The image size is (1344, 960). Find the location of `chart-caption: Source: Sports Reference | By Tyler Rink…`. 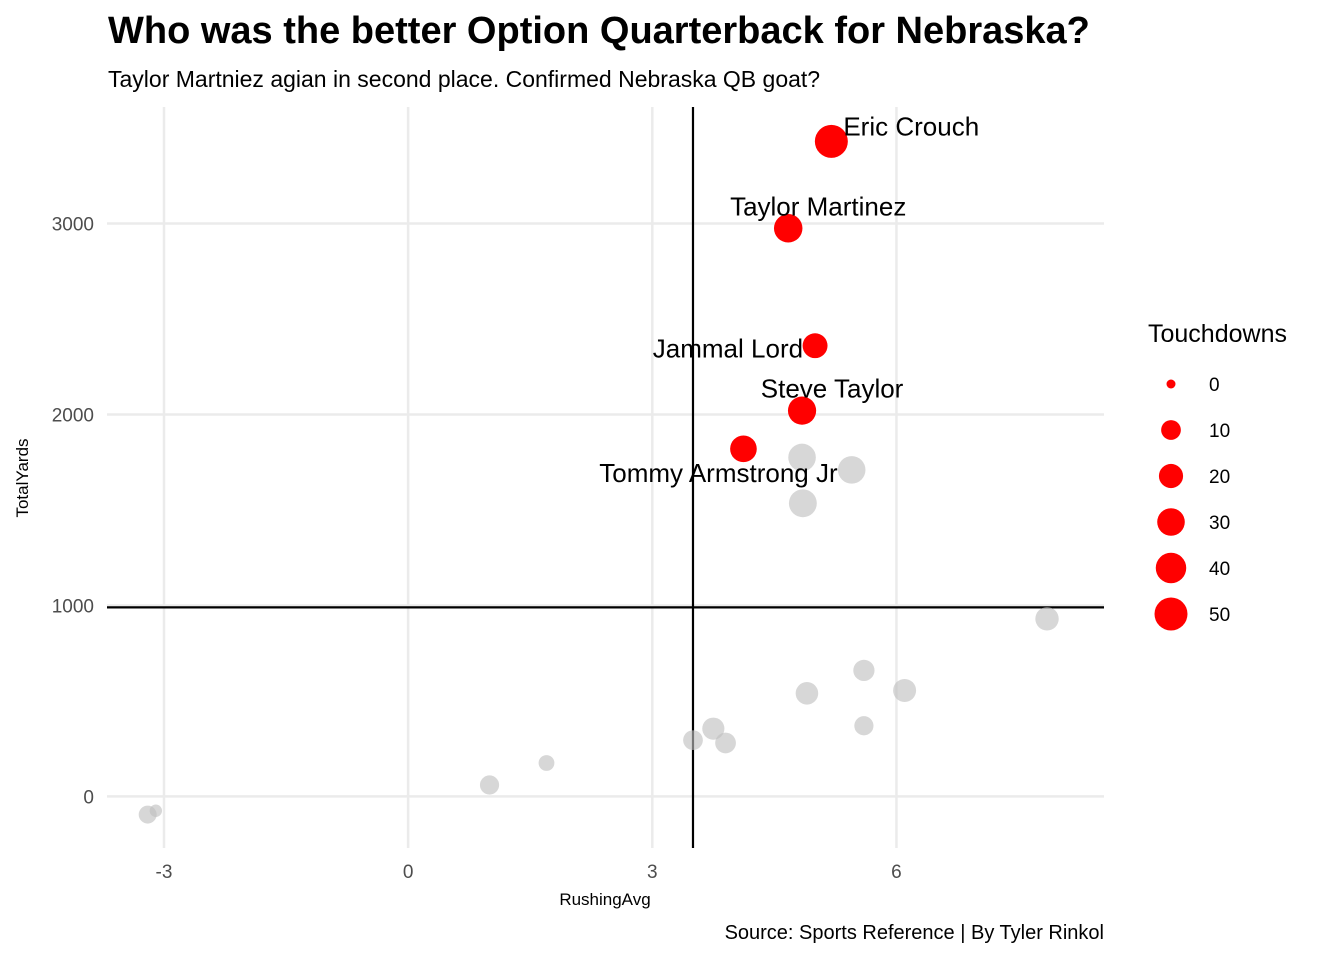

chart-caption: Source: Sports Reference | By Tyler Rink… is located at coordinates (914, 933).